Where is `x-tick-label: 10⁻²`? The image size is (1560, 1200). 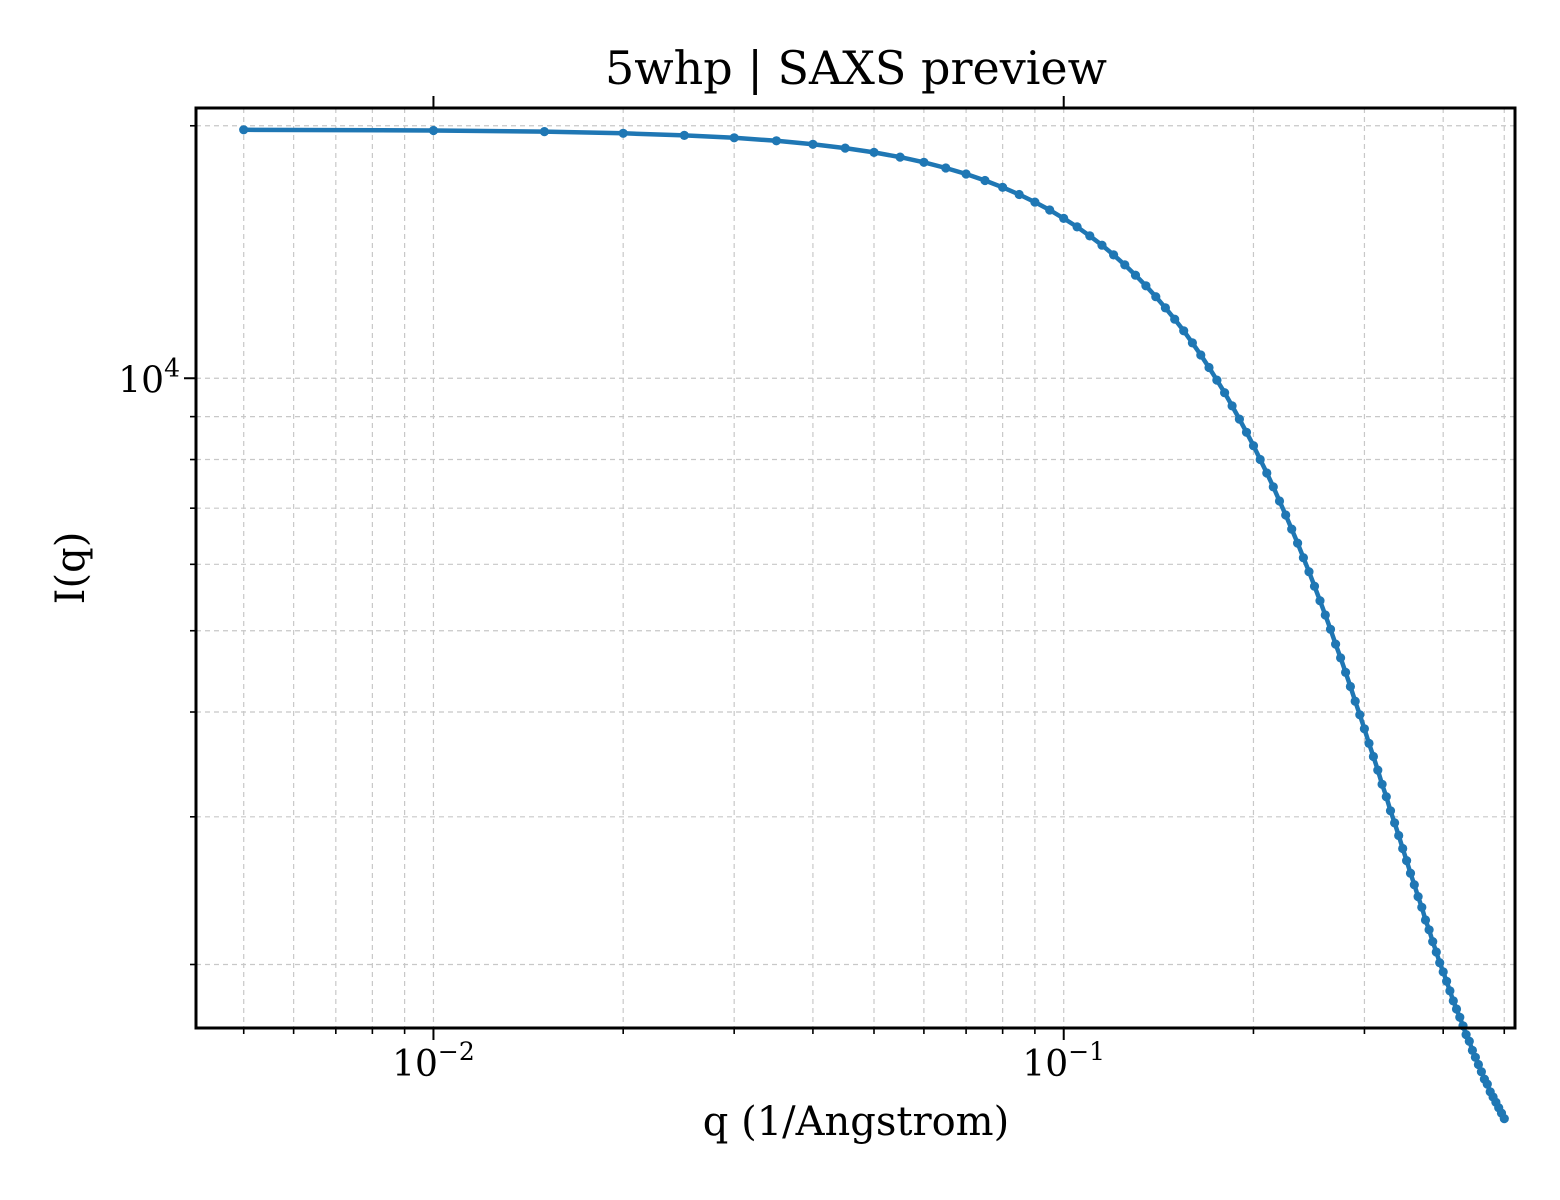 x-tick-label: 10⁻² is located at coordinates (433, 1061).